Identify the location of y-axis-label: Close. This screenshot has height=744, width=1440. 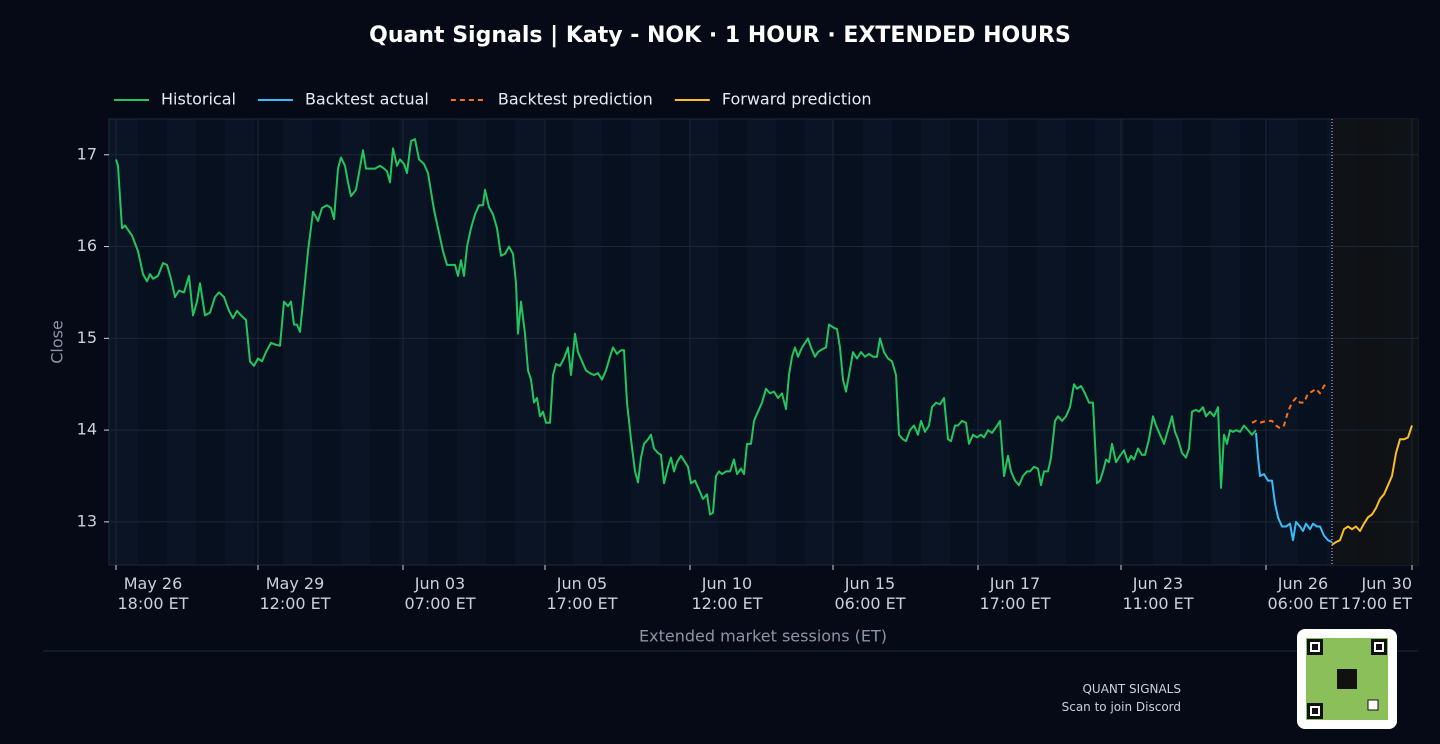
(57, 342).